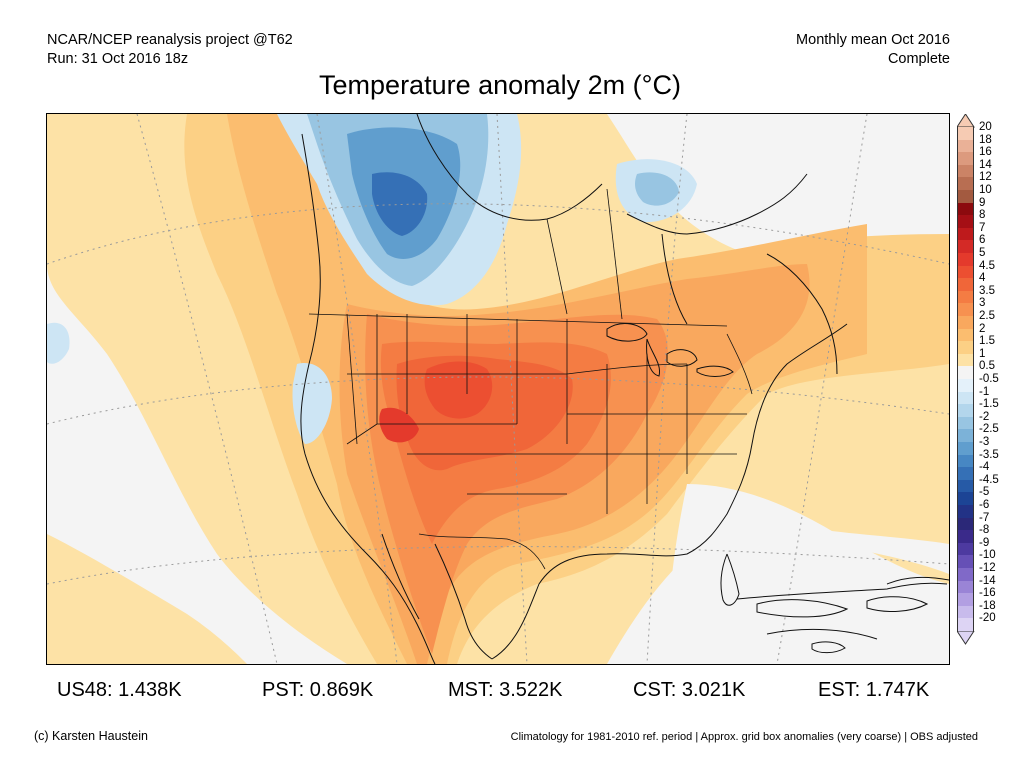  What do you see at coordinates (989, 479) in the screenshot?
I see `colorbar-label: -4.5` at bounding box center [989, 479].